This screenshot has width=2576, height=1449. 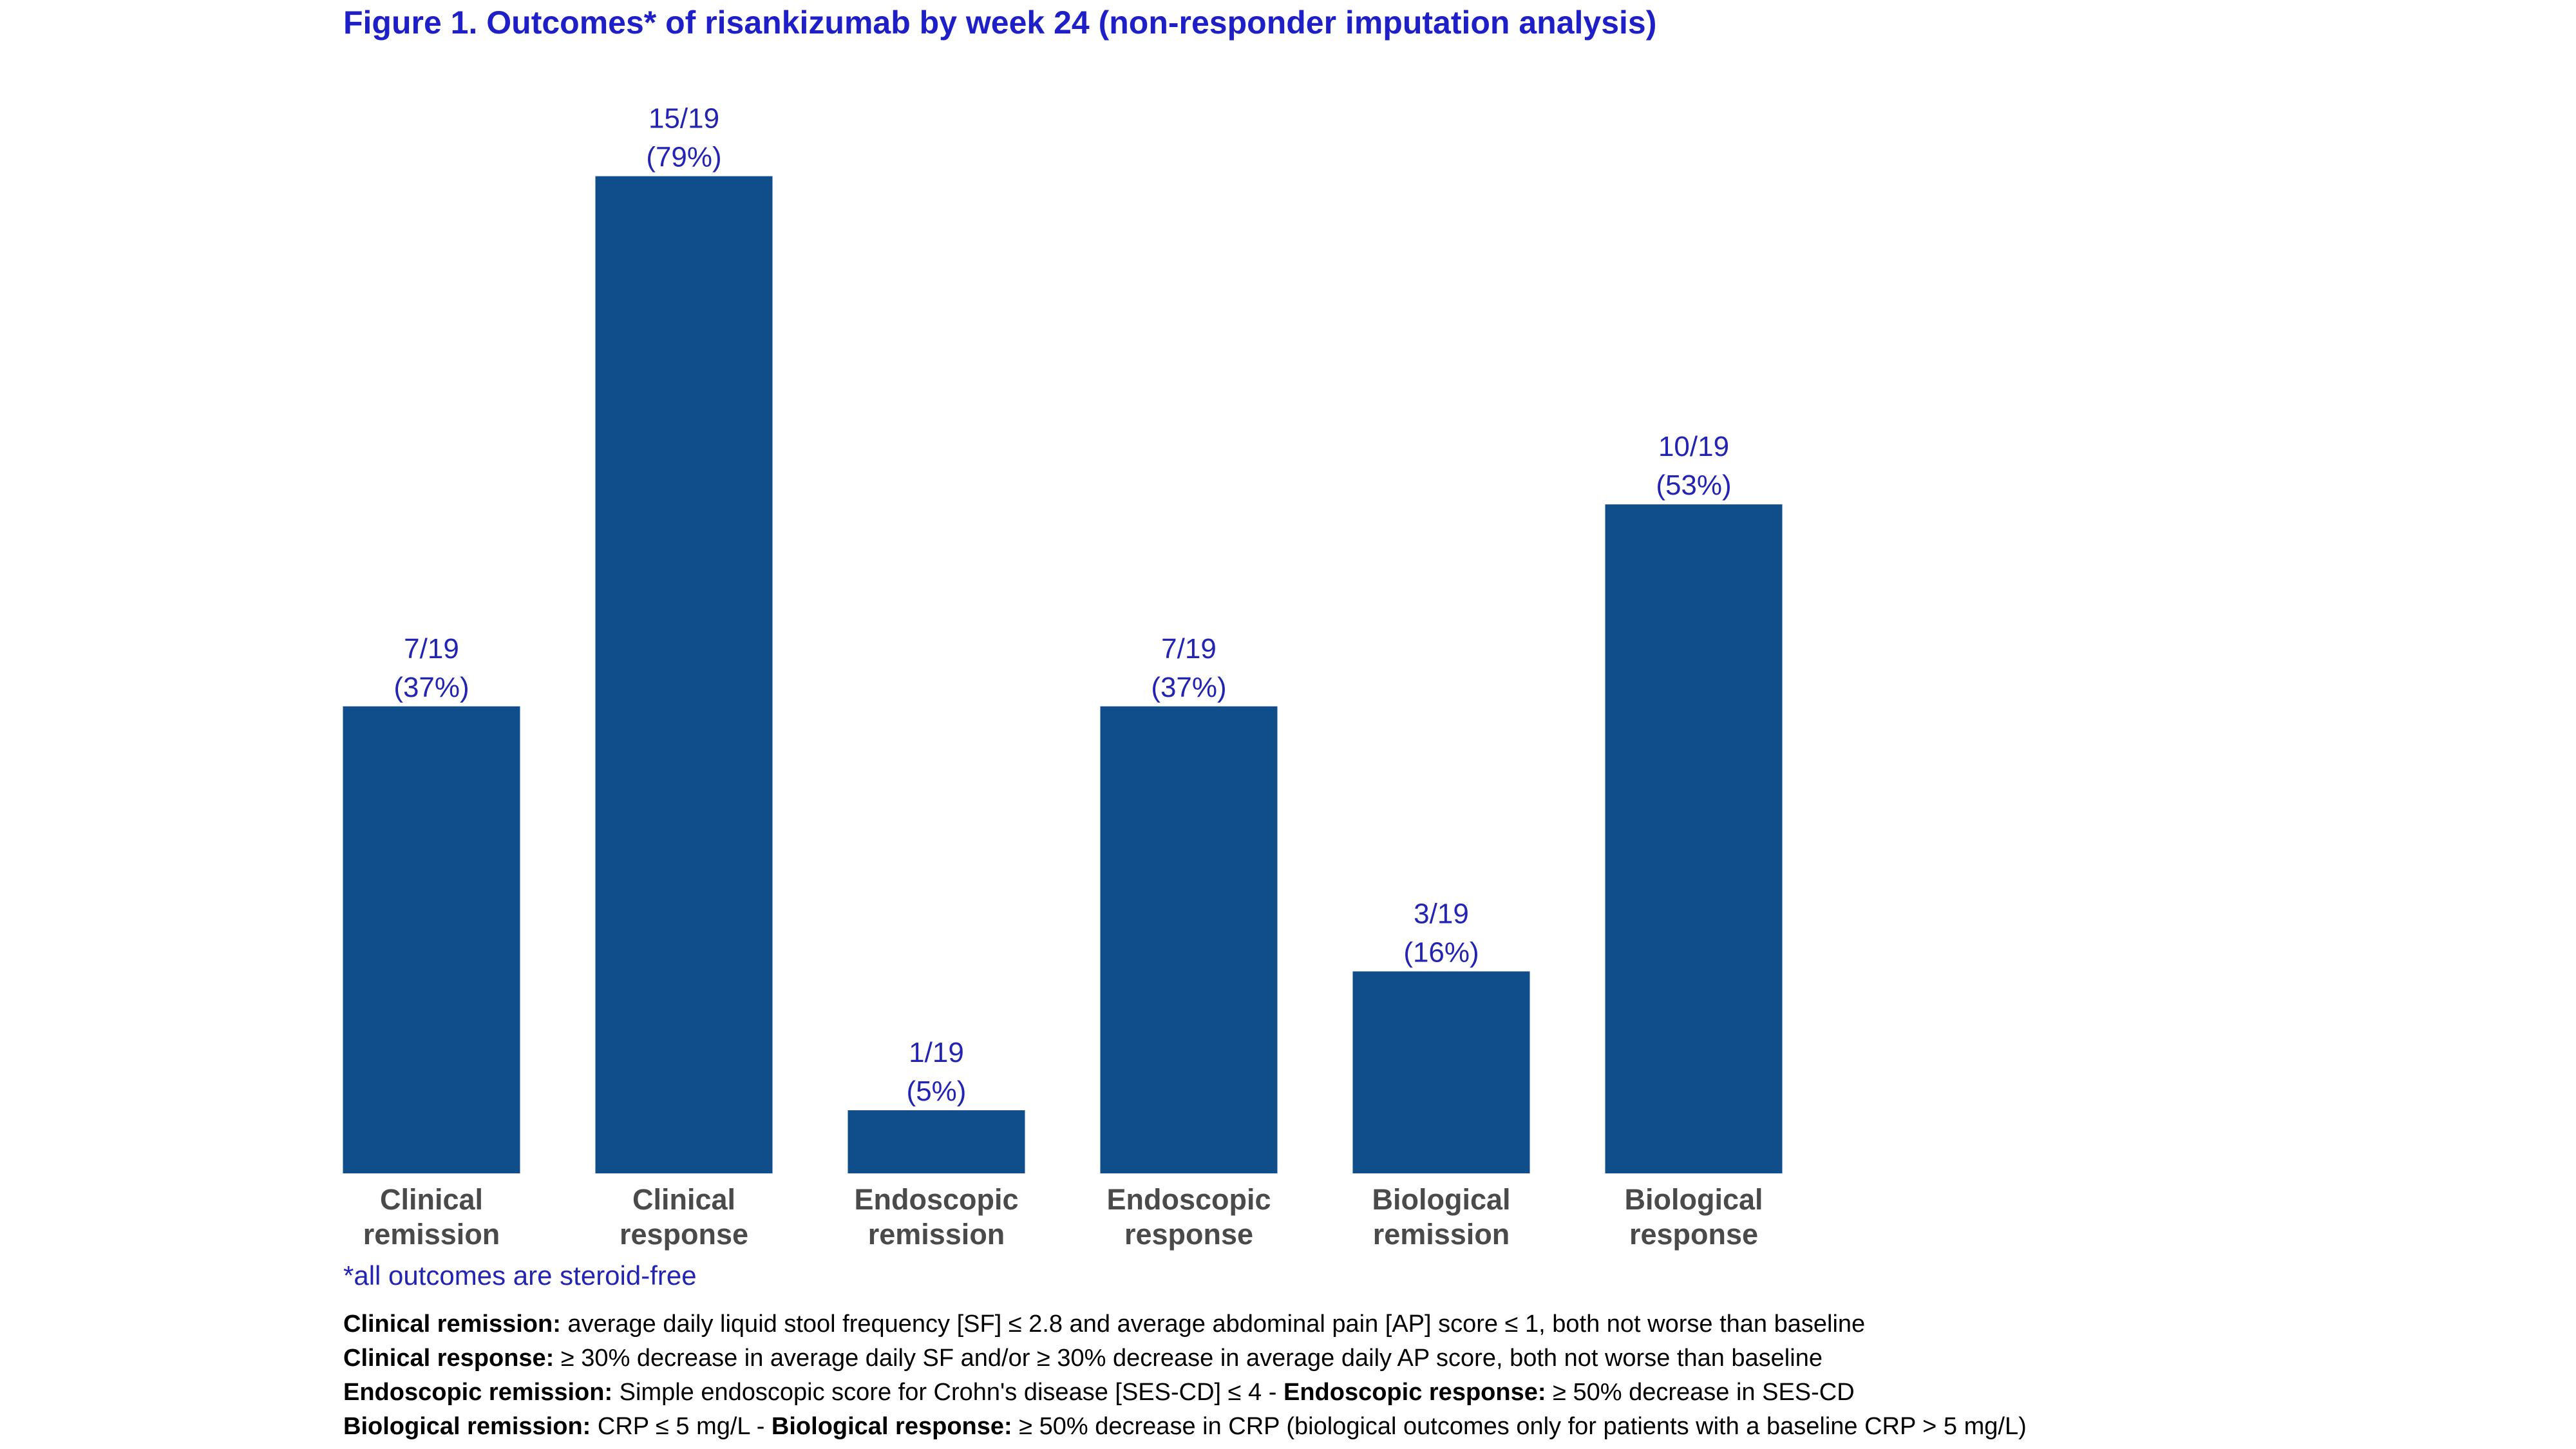 What do you see at coordinates (891, 1426) in the screenshot?
I see `definition-term: Biological response:` at bounding box center [891, 1426].